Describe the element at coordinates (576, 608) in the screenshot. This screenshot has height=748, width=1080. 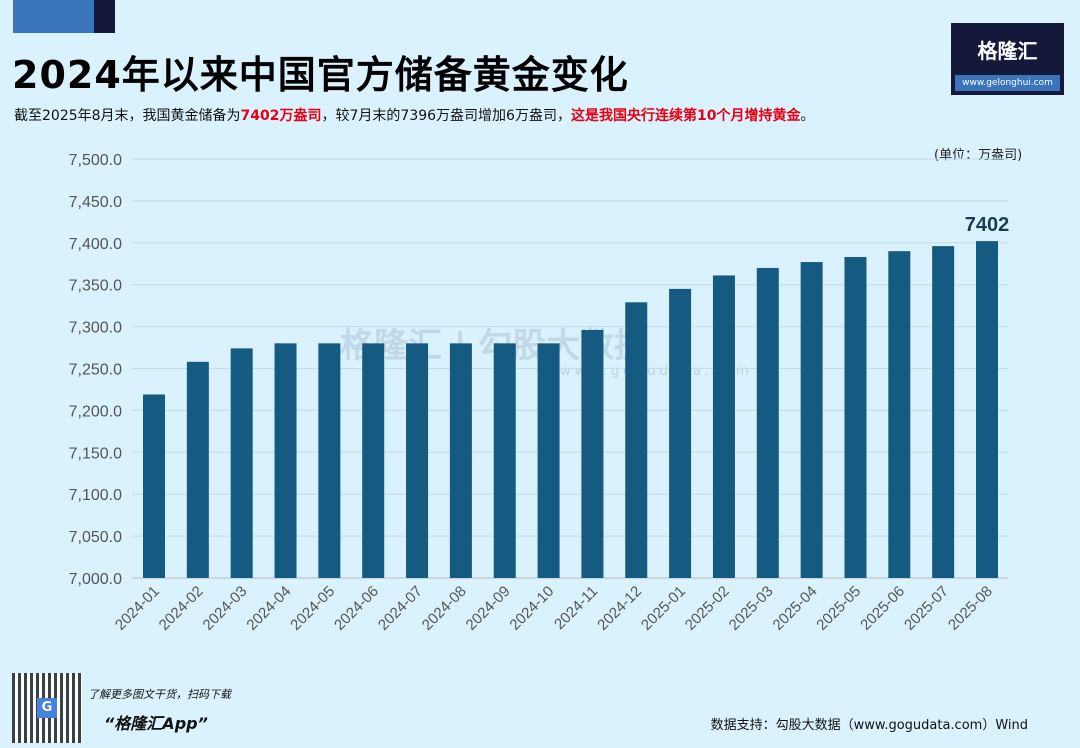
I see `x-tick-label: 2024-11` at that location.